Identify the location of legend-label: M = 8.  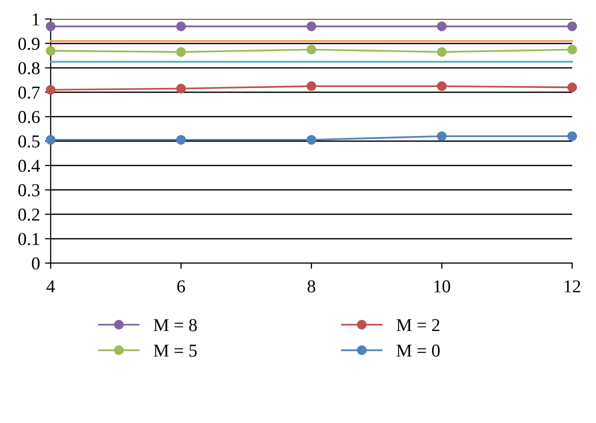
(175, 325).